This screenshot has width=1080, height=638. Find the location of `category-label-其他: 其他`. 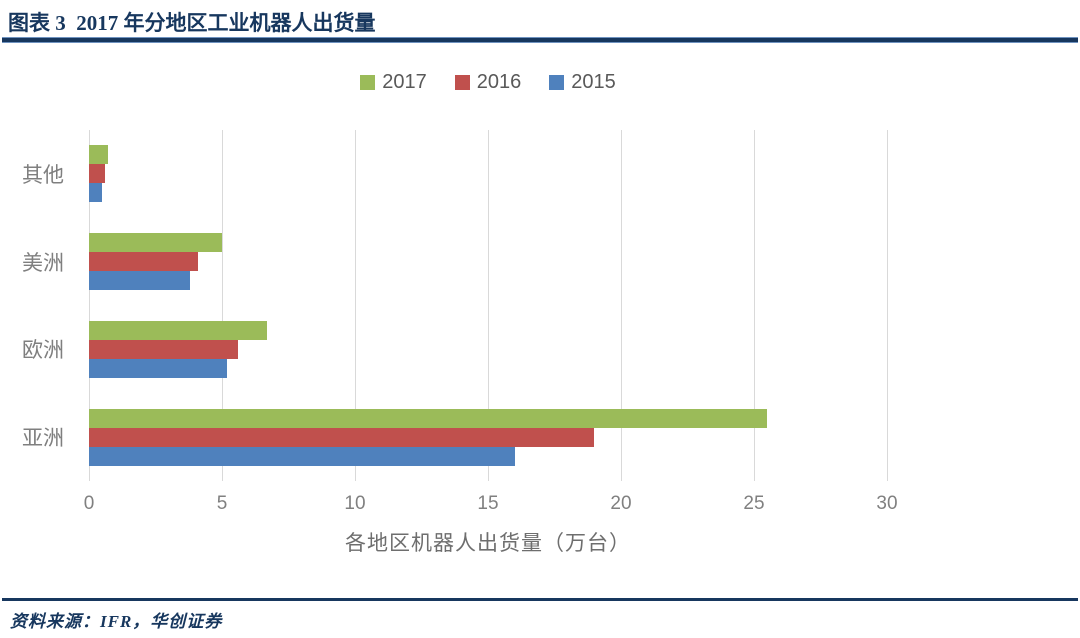

category-label-其他: 其他 is located at coordinates (43, 175).